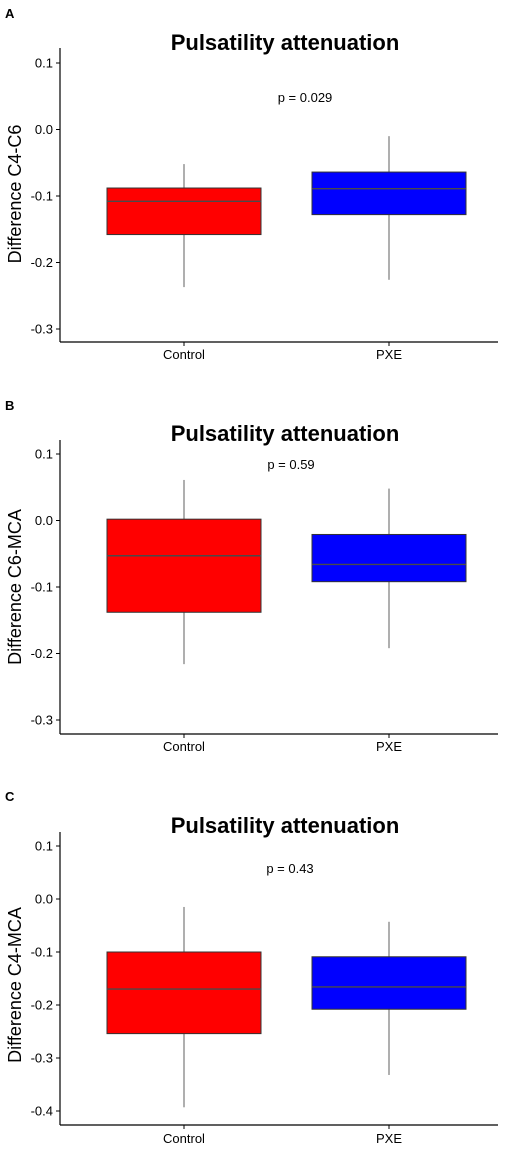  Describe the element at coordinates (290, 464) in the screenshot. I see `p-value-annotation: p = 0.59` at that location.